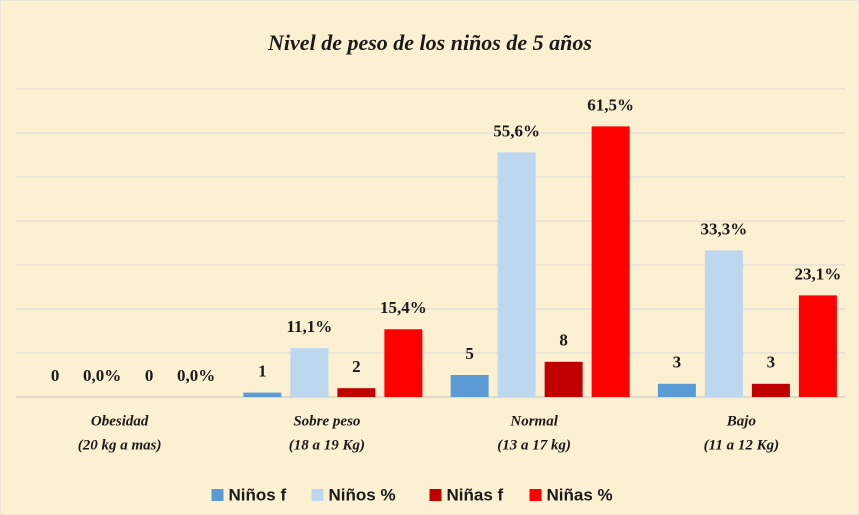 Image resolution: width=859 pixels, height=515 pixels. Describe the element at coordinates (534, 445) in the screenshot. I see `x-tick-label: (13 a 17 kg)` at that location.